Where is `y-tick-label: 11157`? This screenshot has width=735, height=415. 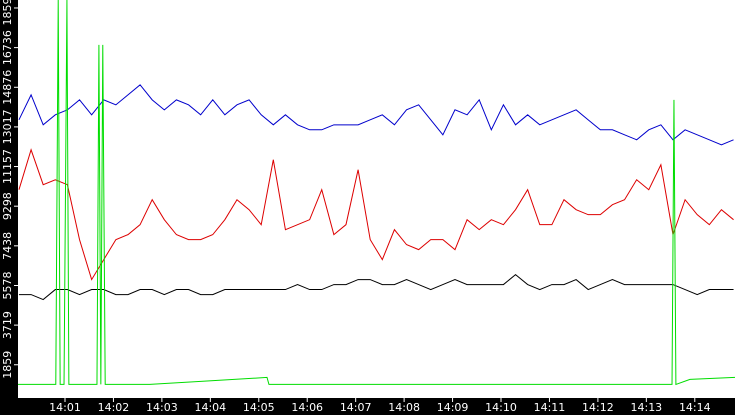 y-tick-label: 11157 is located at coordinates (7, 166).